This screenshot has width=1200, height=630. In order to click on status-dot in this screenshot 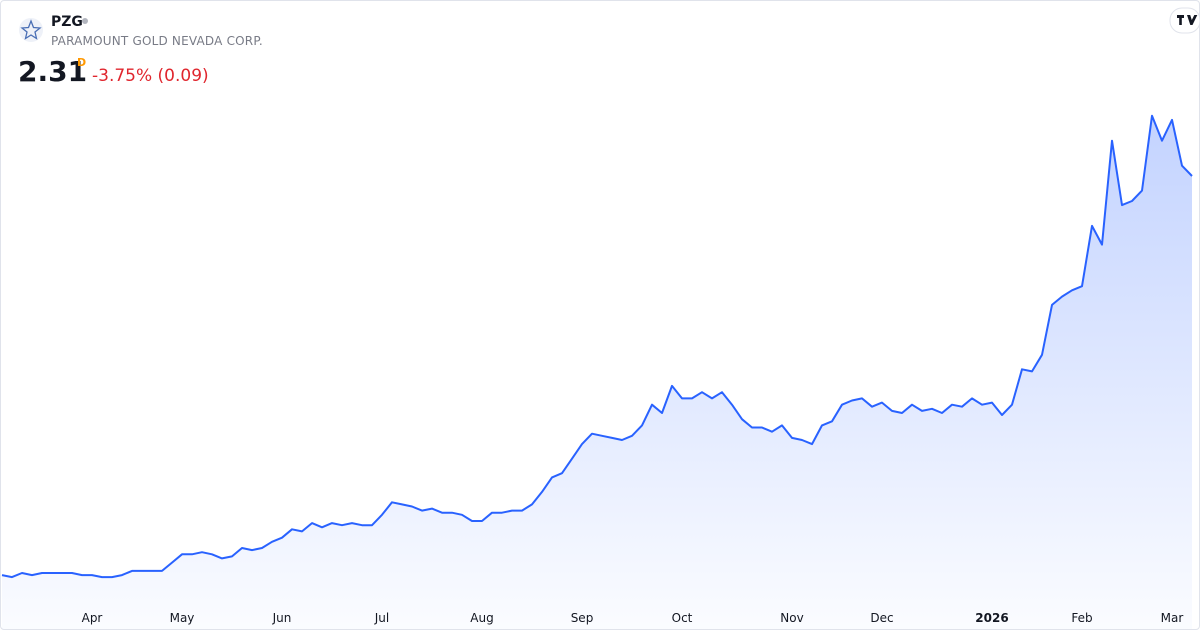, I will do `click(85, 21)`.